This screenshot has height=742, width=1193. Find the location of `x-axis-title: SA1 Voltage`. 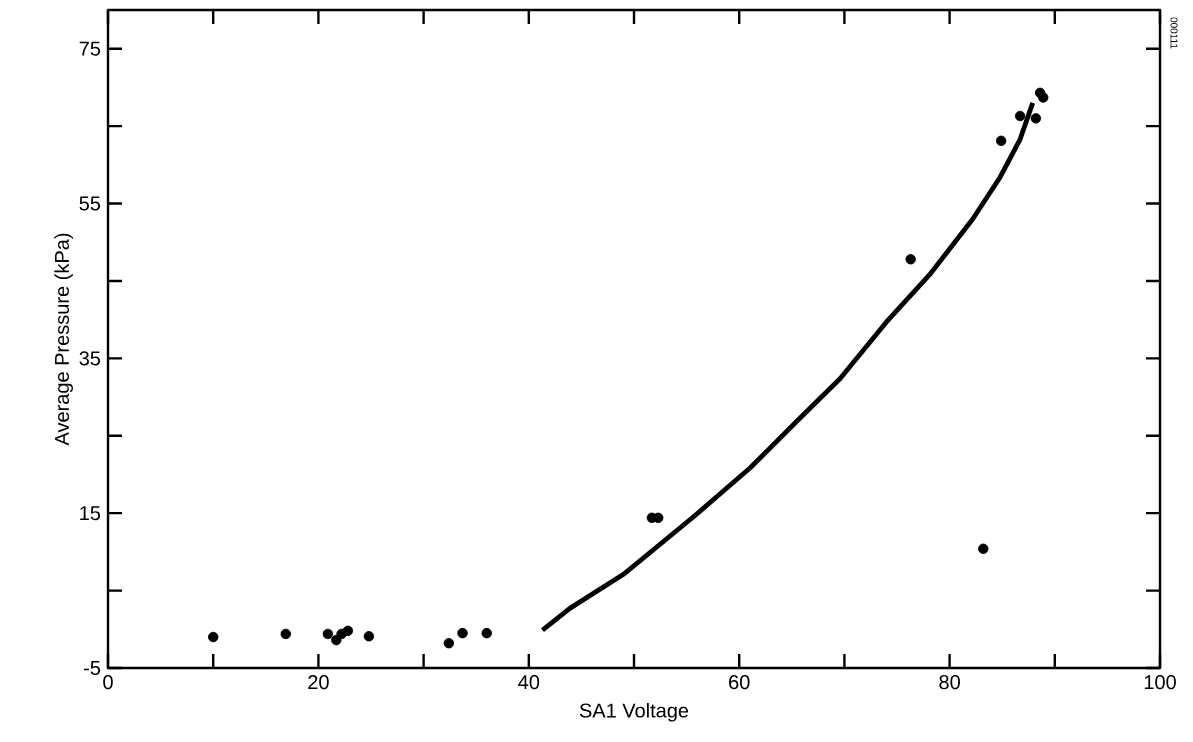

x-axis-title: SA1 Voltage is located at coordinates (634, 712).